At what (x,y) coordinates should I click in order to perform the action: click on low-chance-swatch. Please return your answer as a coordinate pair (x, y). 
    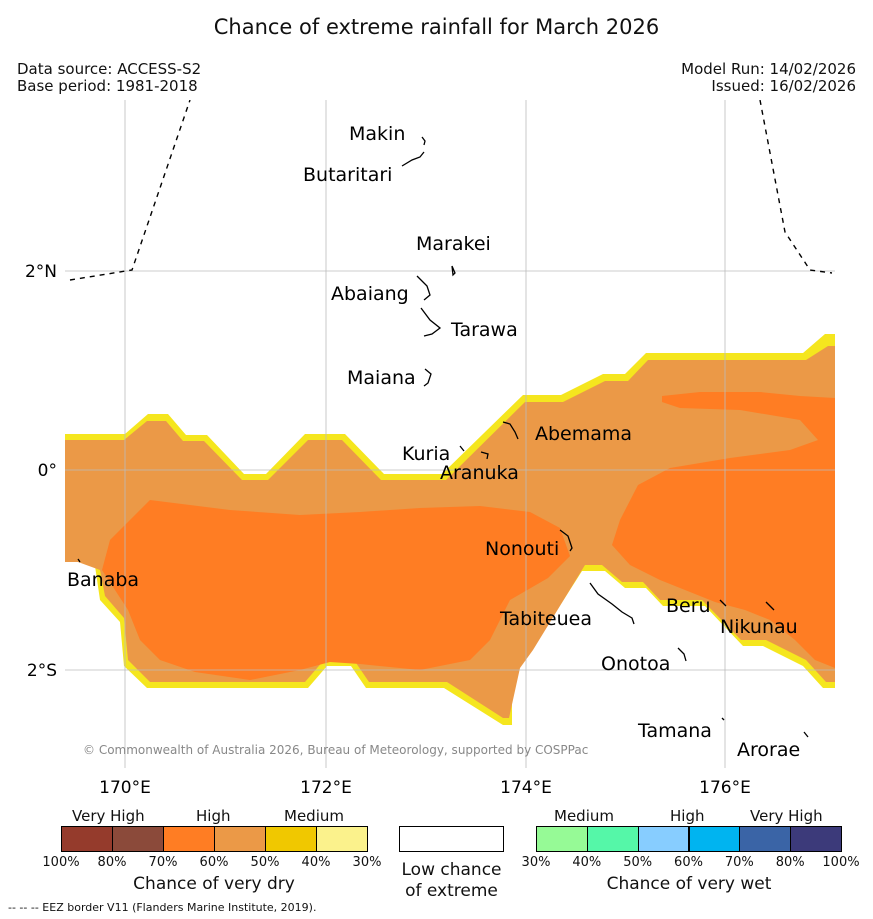
    Looking at the image, I should click on (451, 839).